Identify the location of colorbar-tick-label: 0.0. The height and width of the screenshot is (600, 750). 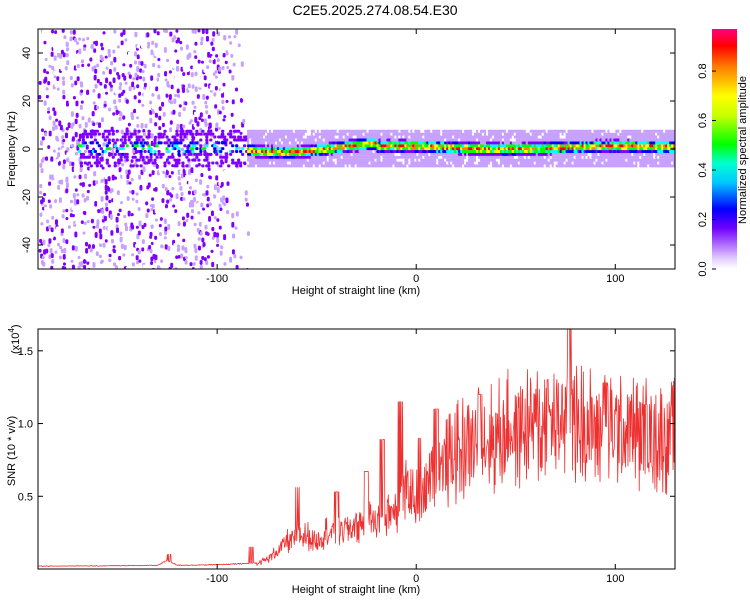
(703, 268).